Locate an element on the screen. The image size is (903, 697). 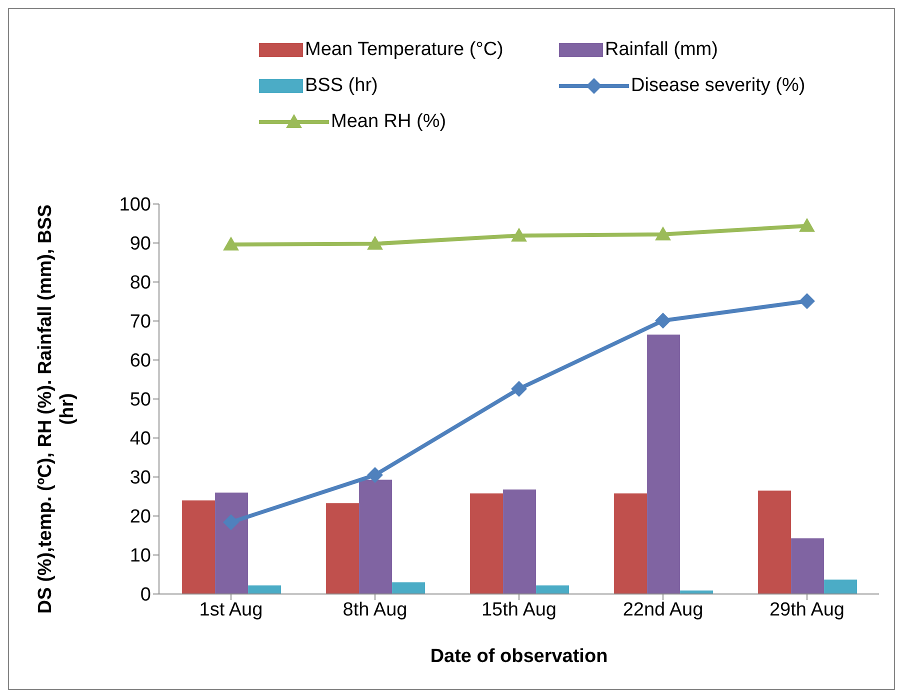
y-tick-label: 100 is located at coordinates (135, 205).